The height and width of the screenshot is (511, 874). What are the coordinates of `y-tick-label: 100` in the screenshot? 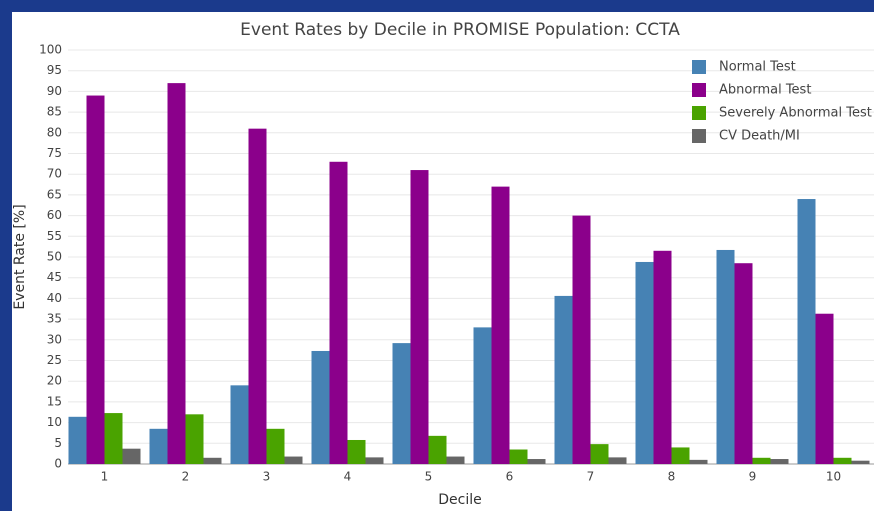 It's located at (50, 50).